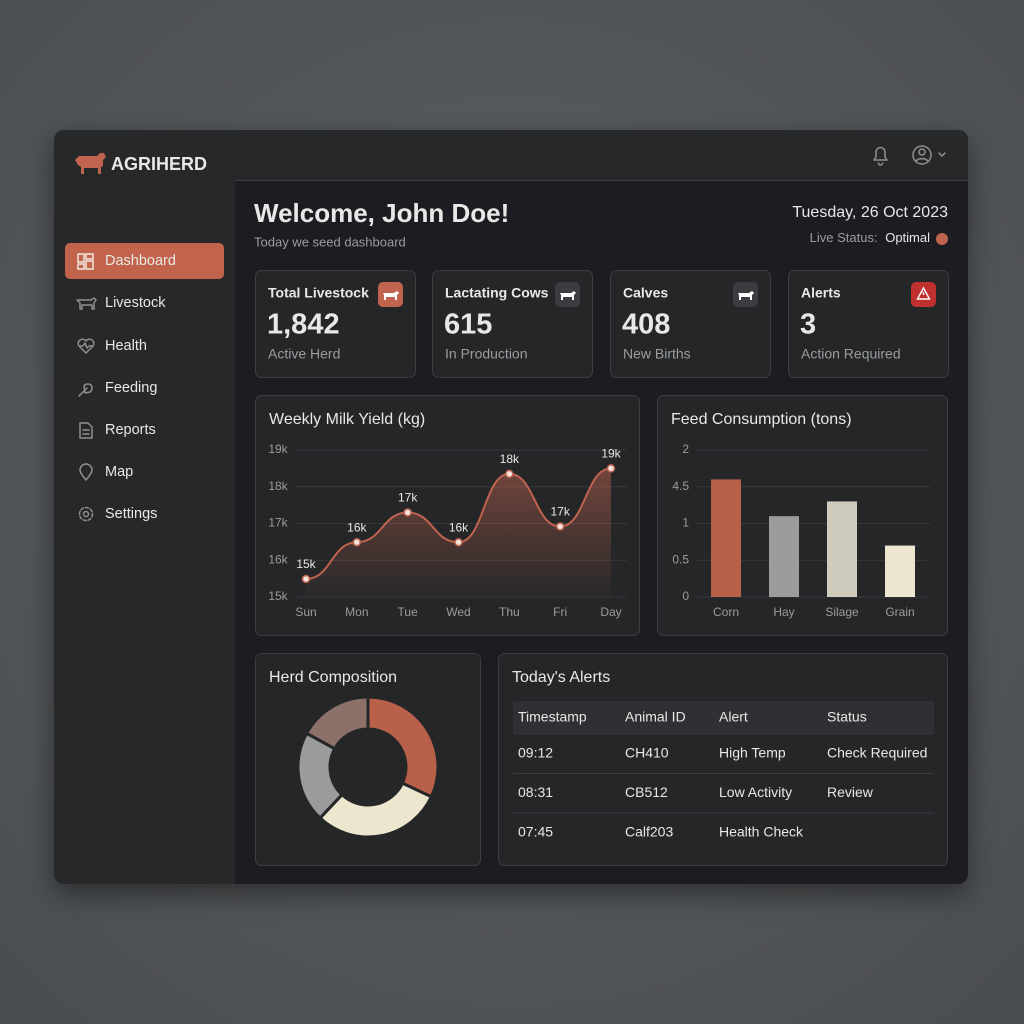  Describe the element at coordinates (135, 303) in the screenshot. I see `nav-item: Livestock` at that location.